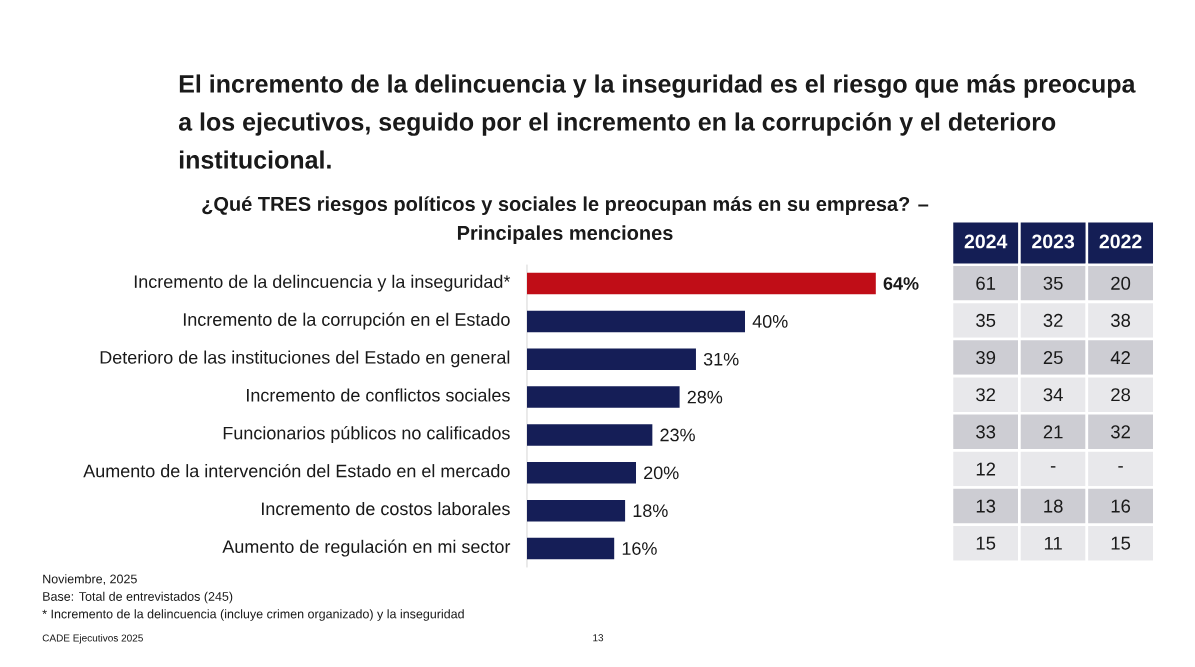  I want to click on data-label: 25, so click(1053, 357).